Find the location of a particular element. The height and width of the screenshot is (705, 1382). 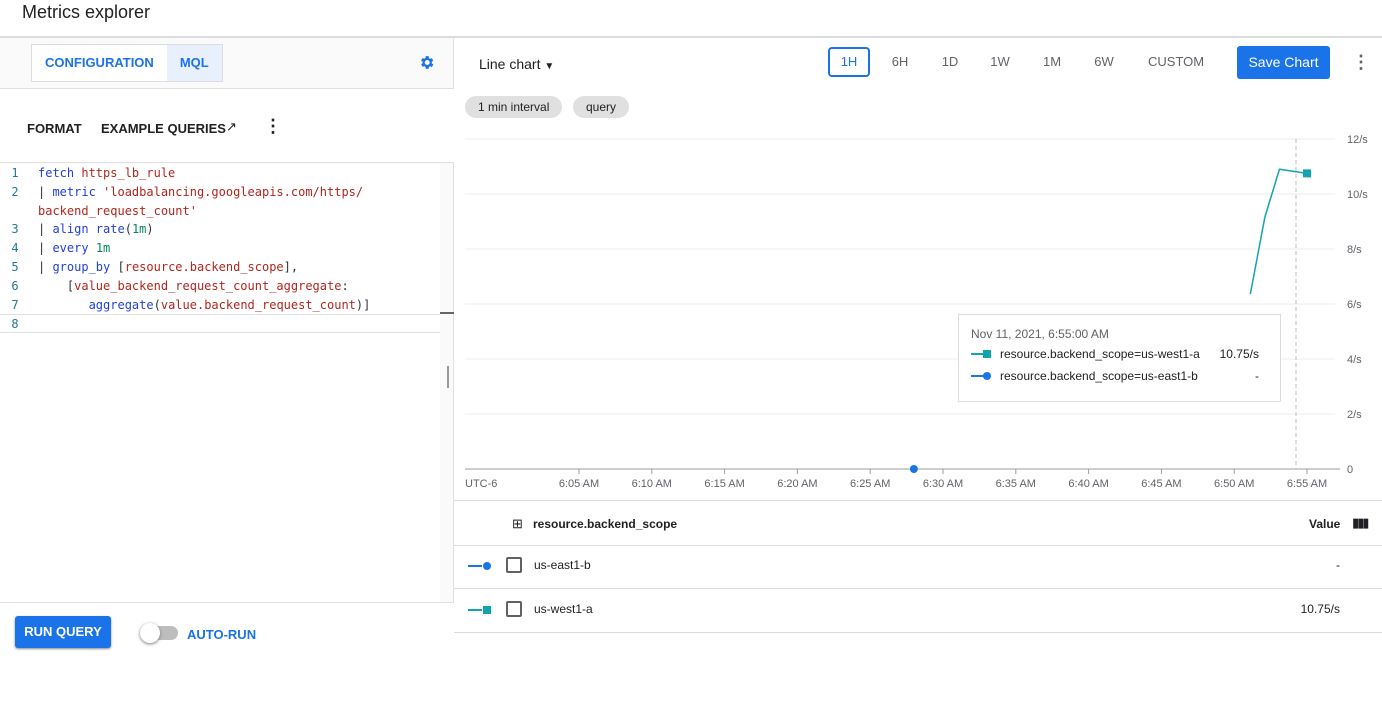

gear-icon is located at coordinates (426, 62).